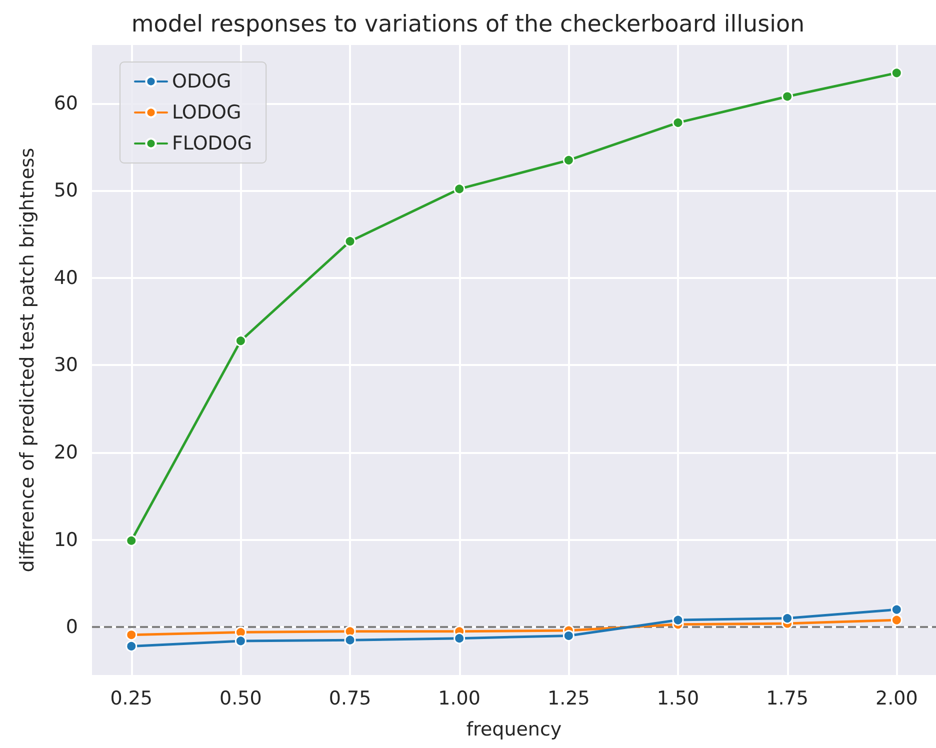  What do you see at coordinates (787, 699) in the screenshot?
I see `x-tick-label: 1.75` at bounding box center [787, 699].